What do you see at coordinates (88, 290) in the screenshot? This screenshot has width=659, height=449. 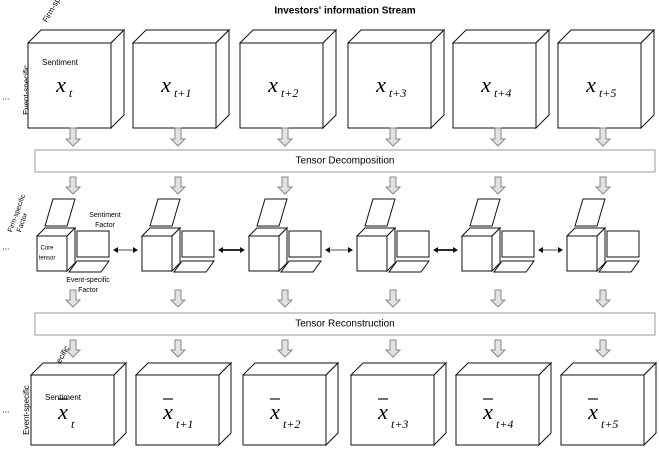 I see `event-factor-label: Factor` at bounding box center [88, 290].